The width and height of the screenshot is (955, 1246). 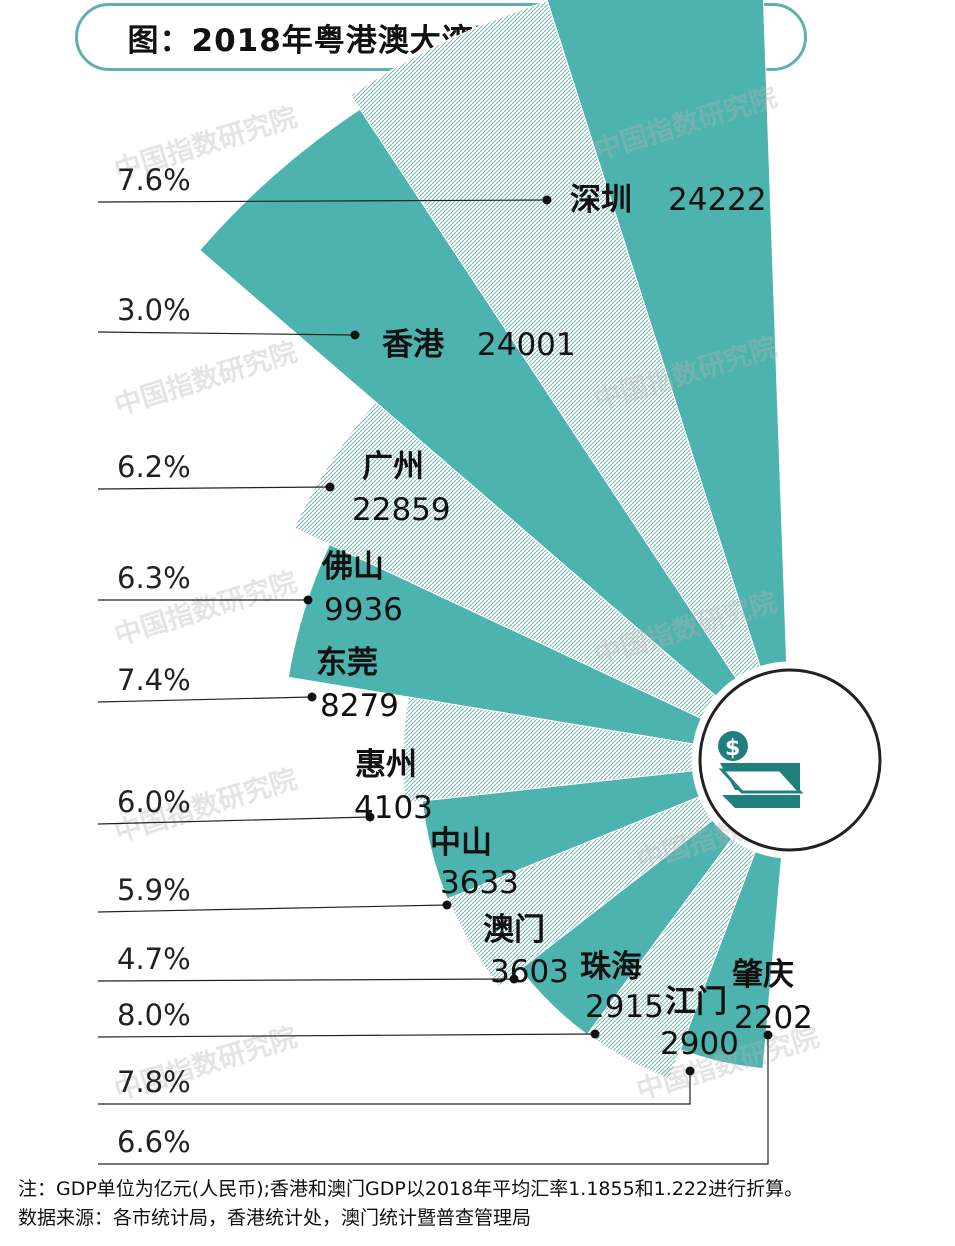 I want to click on money-wallet-icon: $, so click(x=790, y=760).